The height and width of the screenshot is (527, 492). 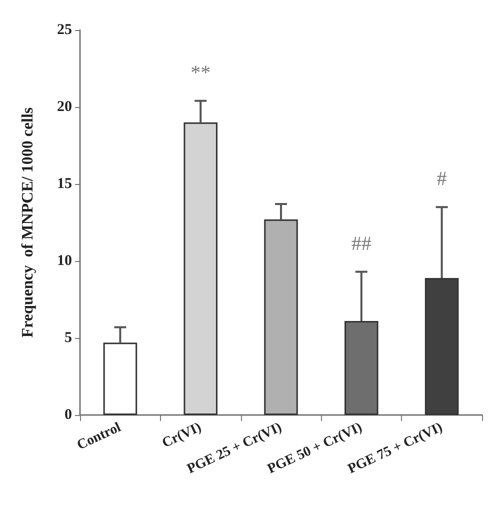 What do you see at coordinates (64, 30) in the screenshot?
I see `y-tick-label: 25` at bounding box center [64, 30].